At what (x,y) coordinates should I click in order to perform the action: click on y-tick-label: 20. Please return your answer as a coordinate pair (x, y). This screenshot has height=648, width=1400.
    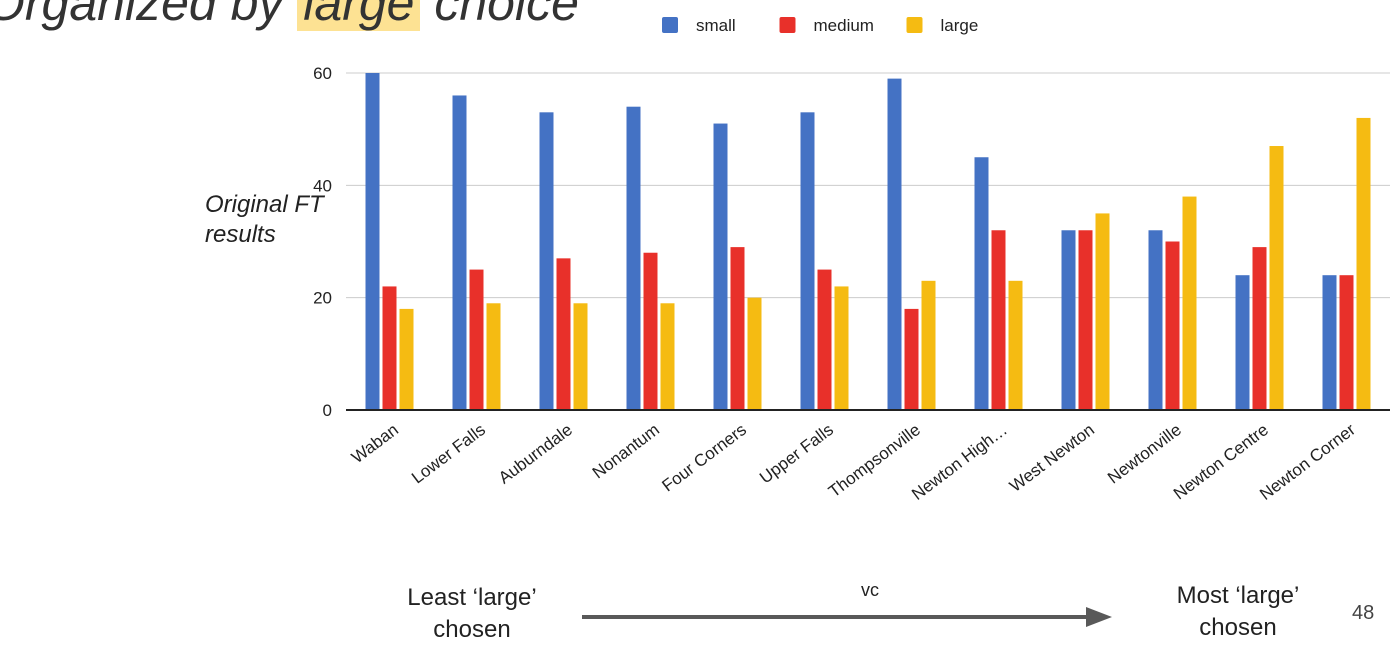
    Looking at the image, I should click on (322, 298).